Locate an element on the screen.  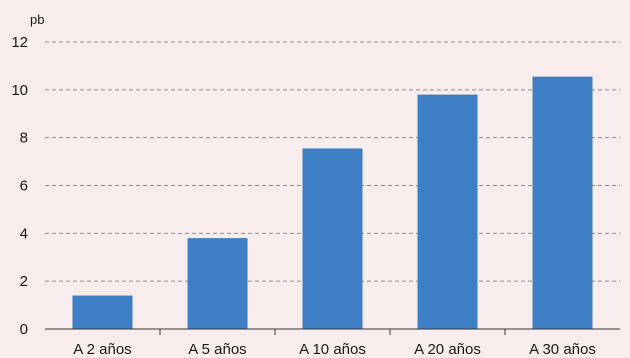
y-tick-label: 6 is located at coordinates (24, 186).